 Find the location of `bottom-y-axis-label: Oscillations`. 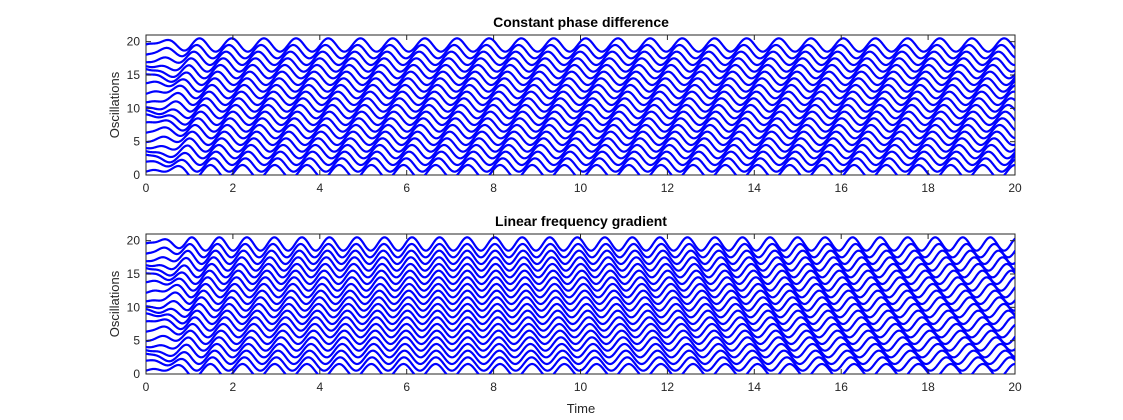

bottom-y-axis-label: Oscillations is located at coordinates (114, 303).